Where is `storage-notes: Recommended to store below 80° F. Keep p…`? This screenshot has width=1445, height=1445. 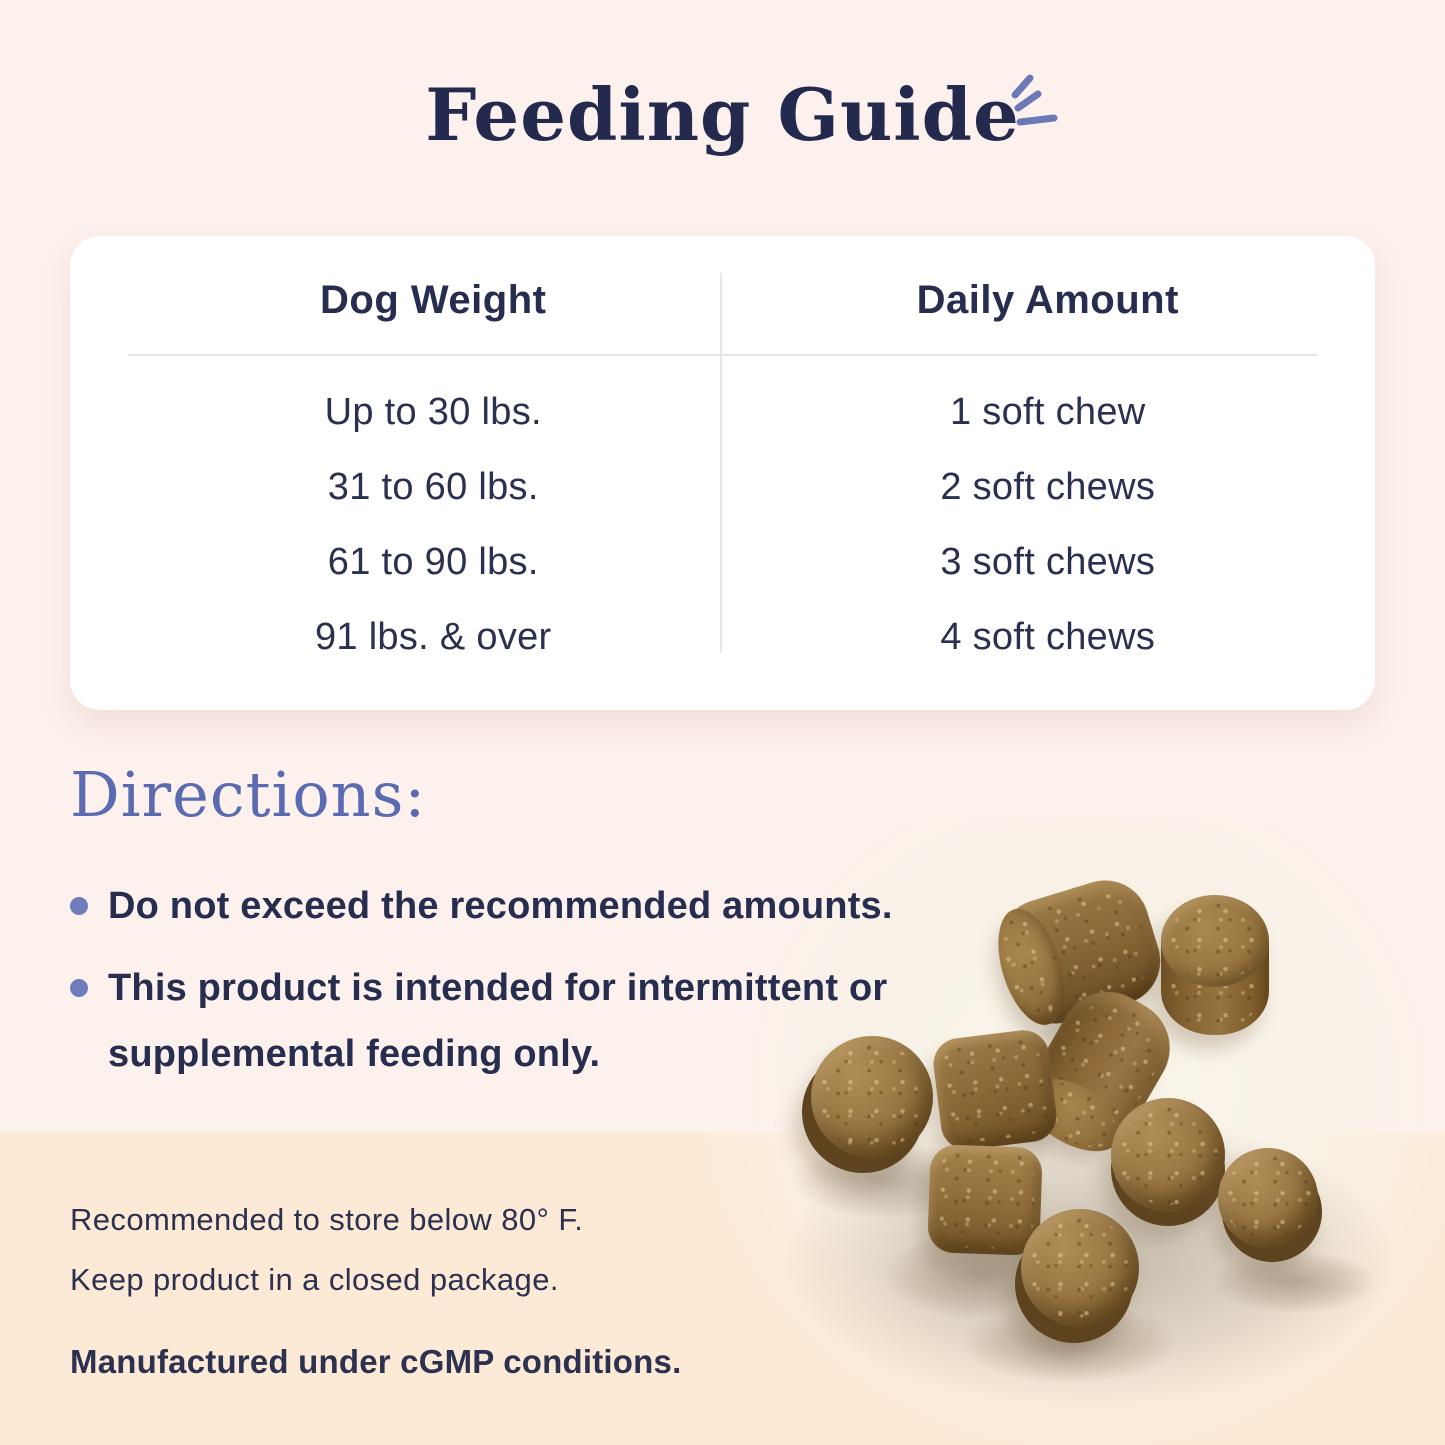
storage-notes: Recommended to store below 80° F. Keep p… is located at coordinates (375, 1291).